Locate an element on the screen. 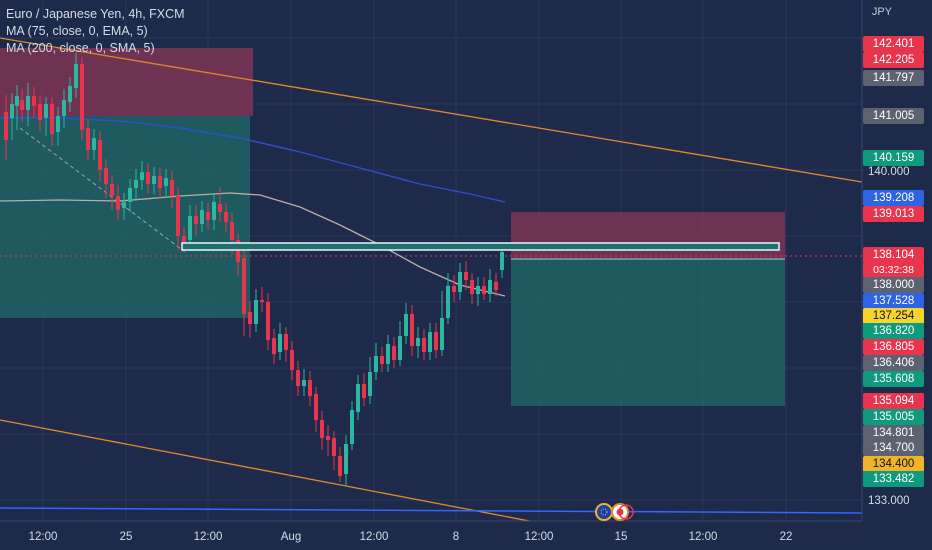  price-level-badge: 135.608 is located at coordinates (893, 379).